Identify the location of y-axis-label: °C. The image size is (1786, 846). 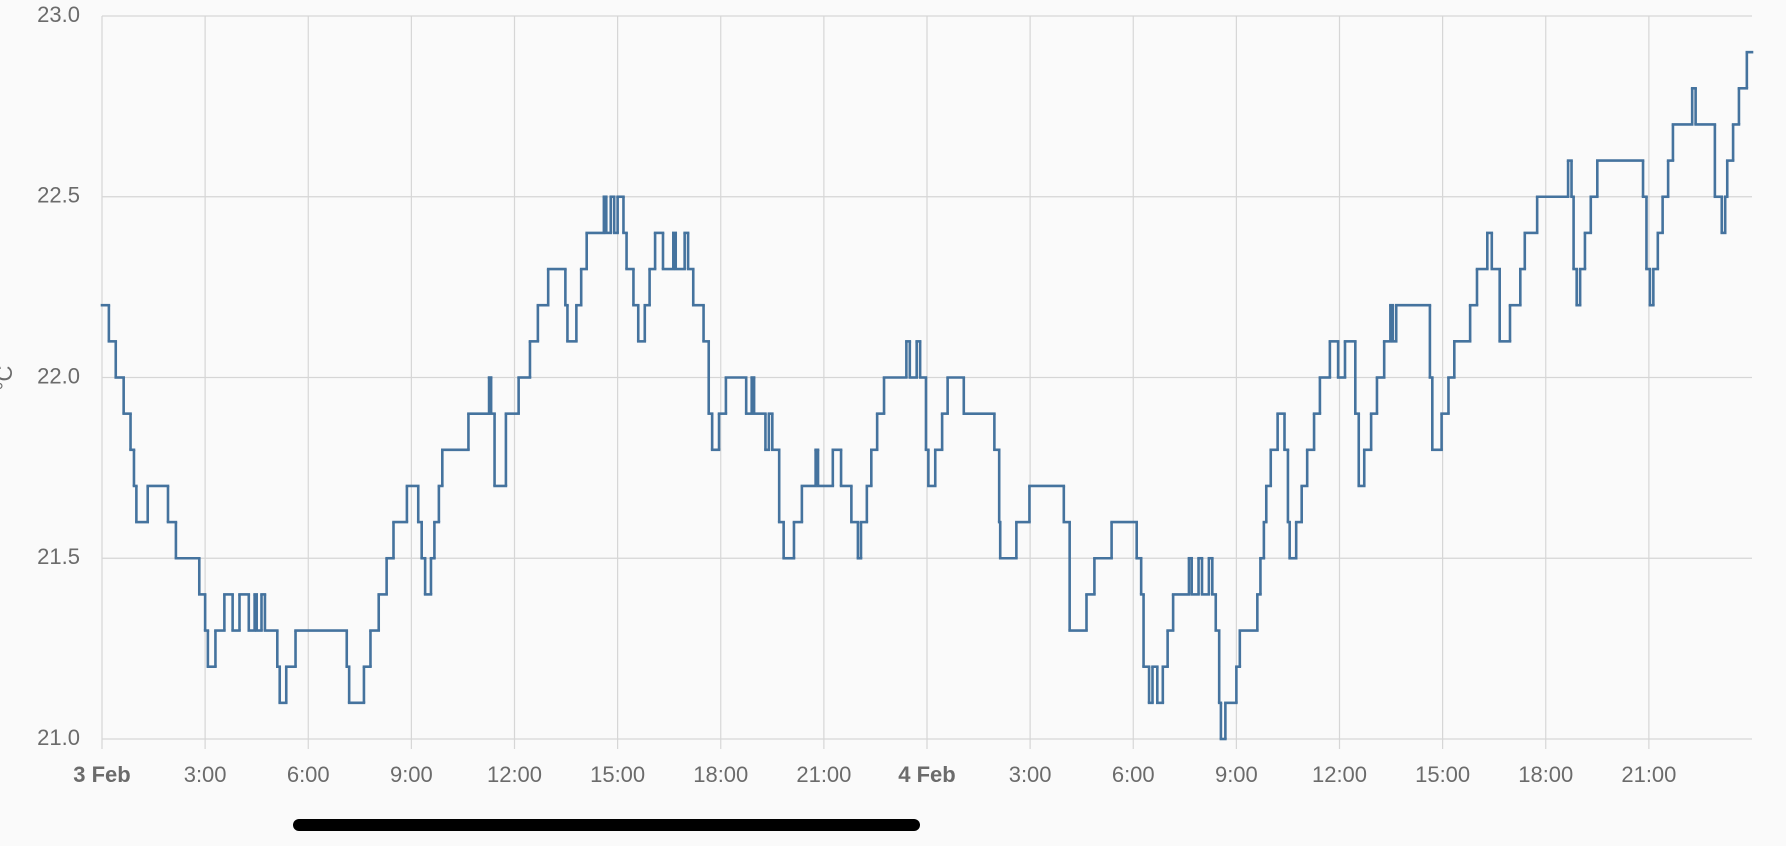
(8, 378).